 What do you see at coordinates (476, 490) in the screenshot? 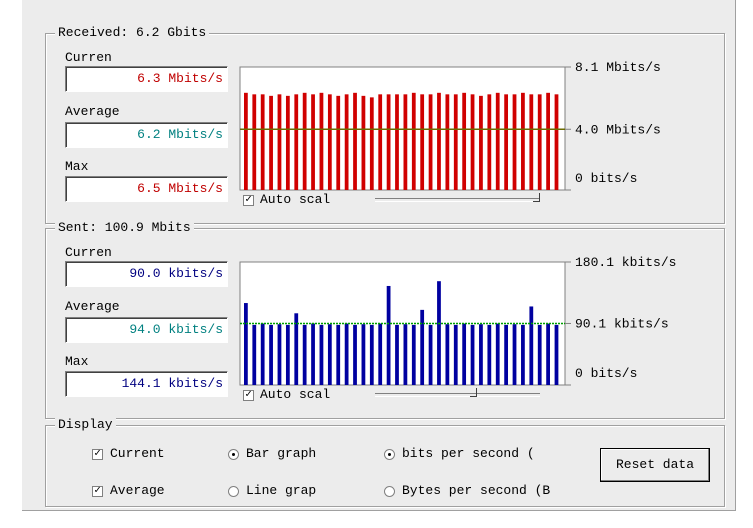
I see `option-label: Bytes per second (B` at bounding box center [476, 490].